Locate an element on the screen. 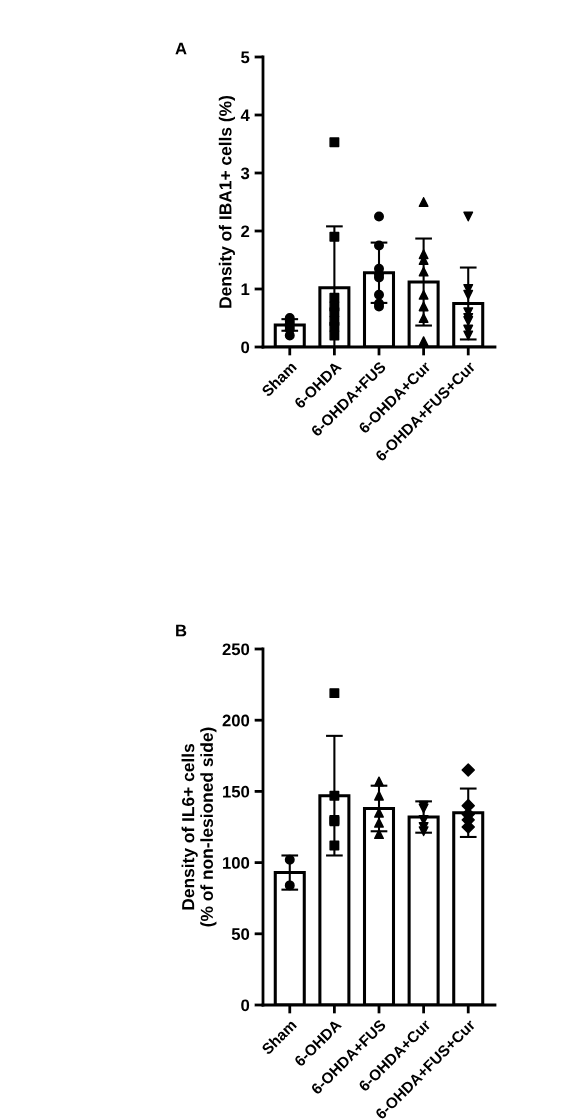 The image size is (566, 1120). chart-title: B is located at coordinates (181, 630).